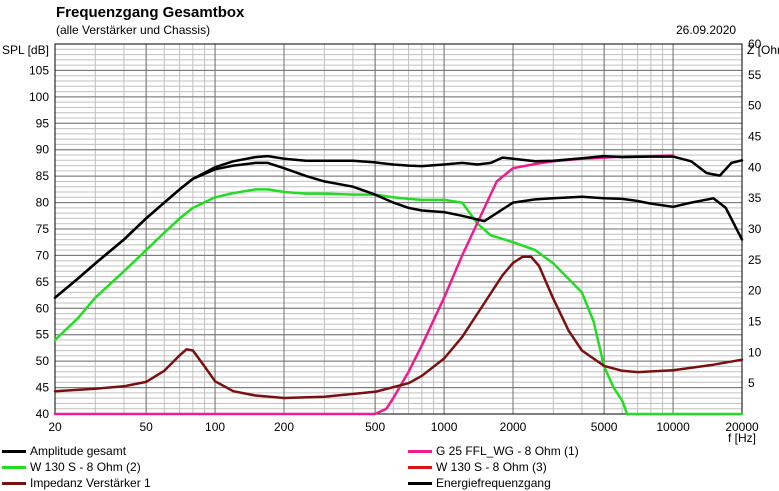 The image size is (779, 491). Describe the element at coordinates (39, 70) in the screenshot. I see `y-tick-label-left: 105` at that location.